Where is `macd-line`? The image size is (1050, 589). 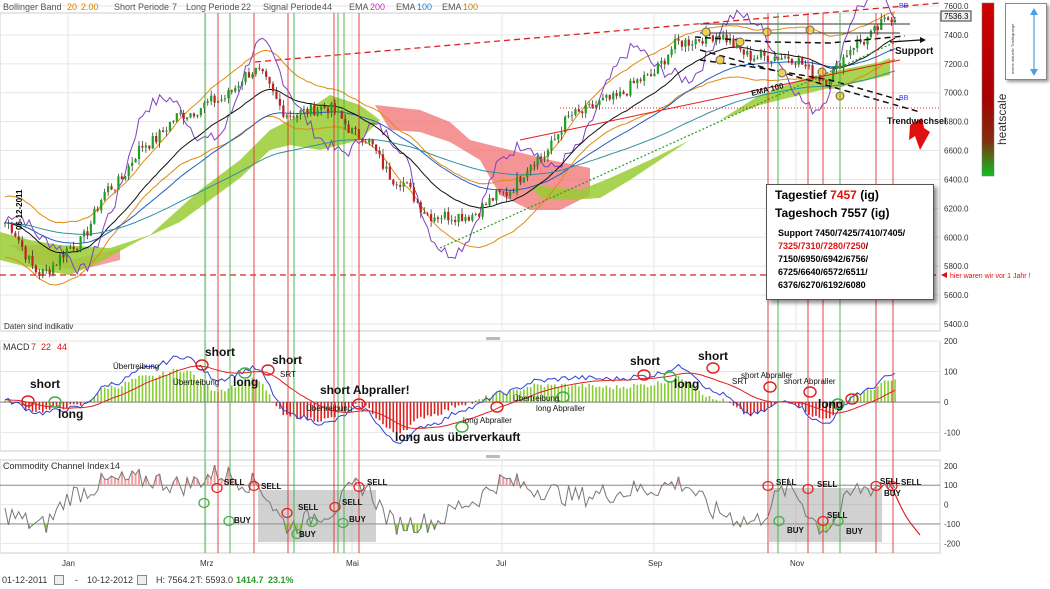
macd-line is located at coordinates (450, 400).